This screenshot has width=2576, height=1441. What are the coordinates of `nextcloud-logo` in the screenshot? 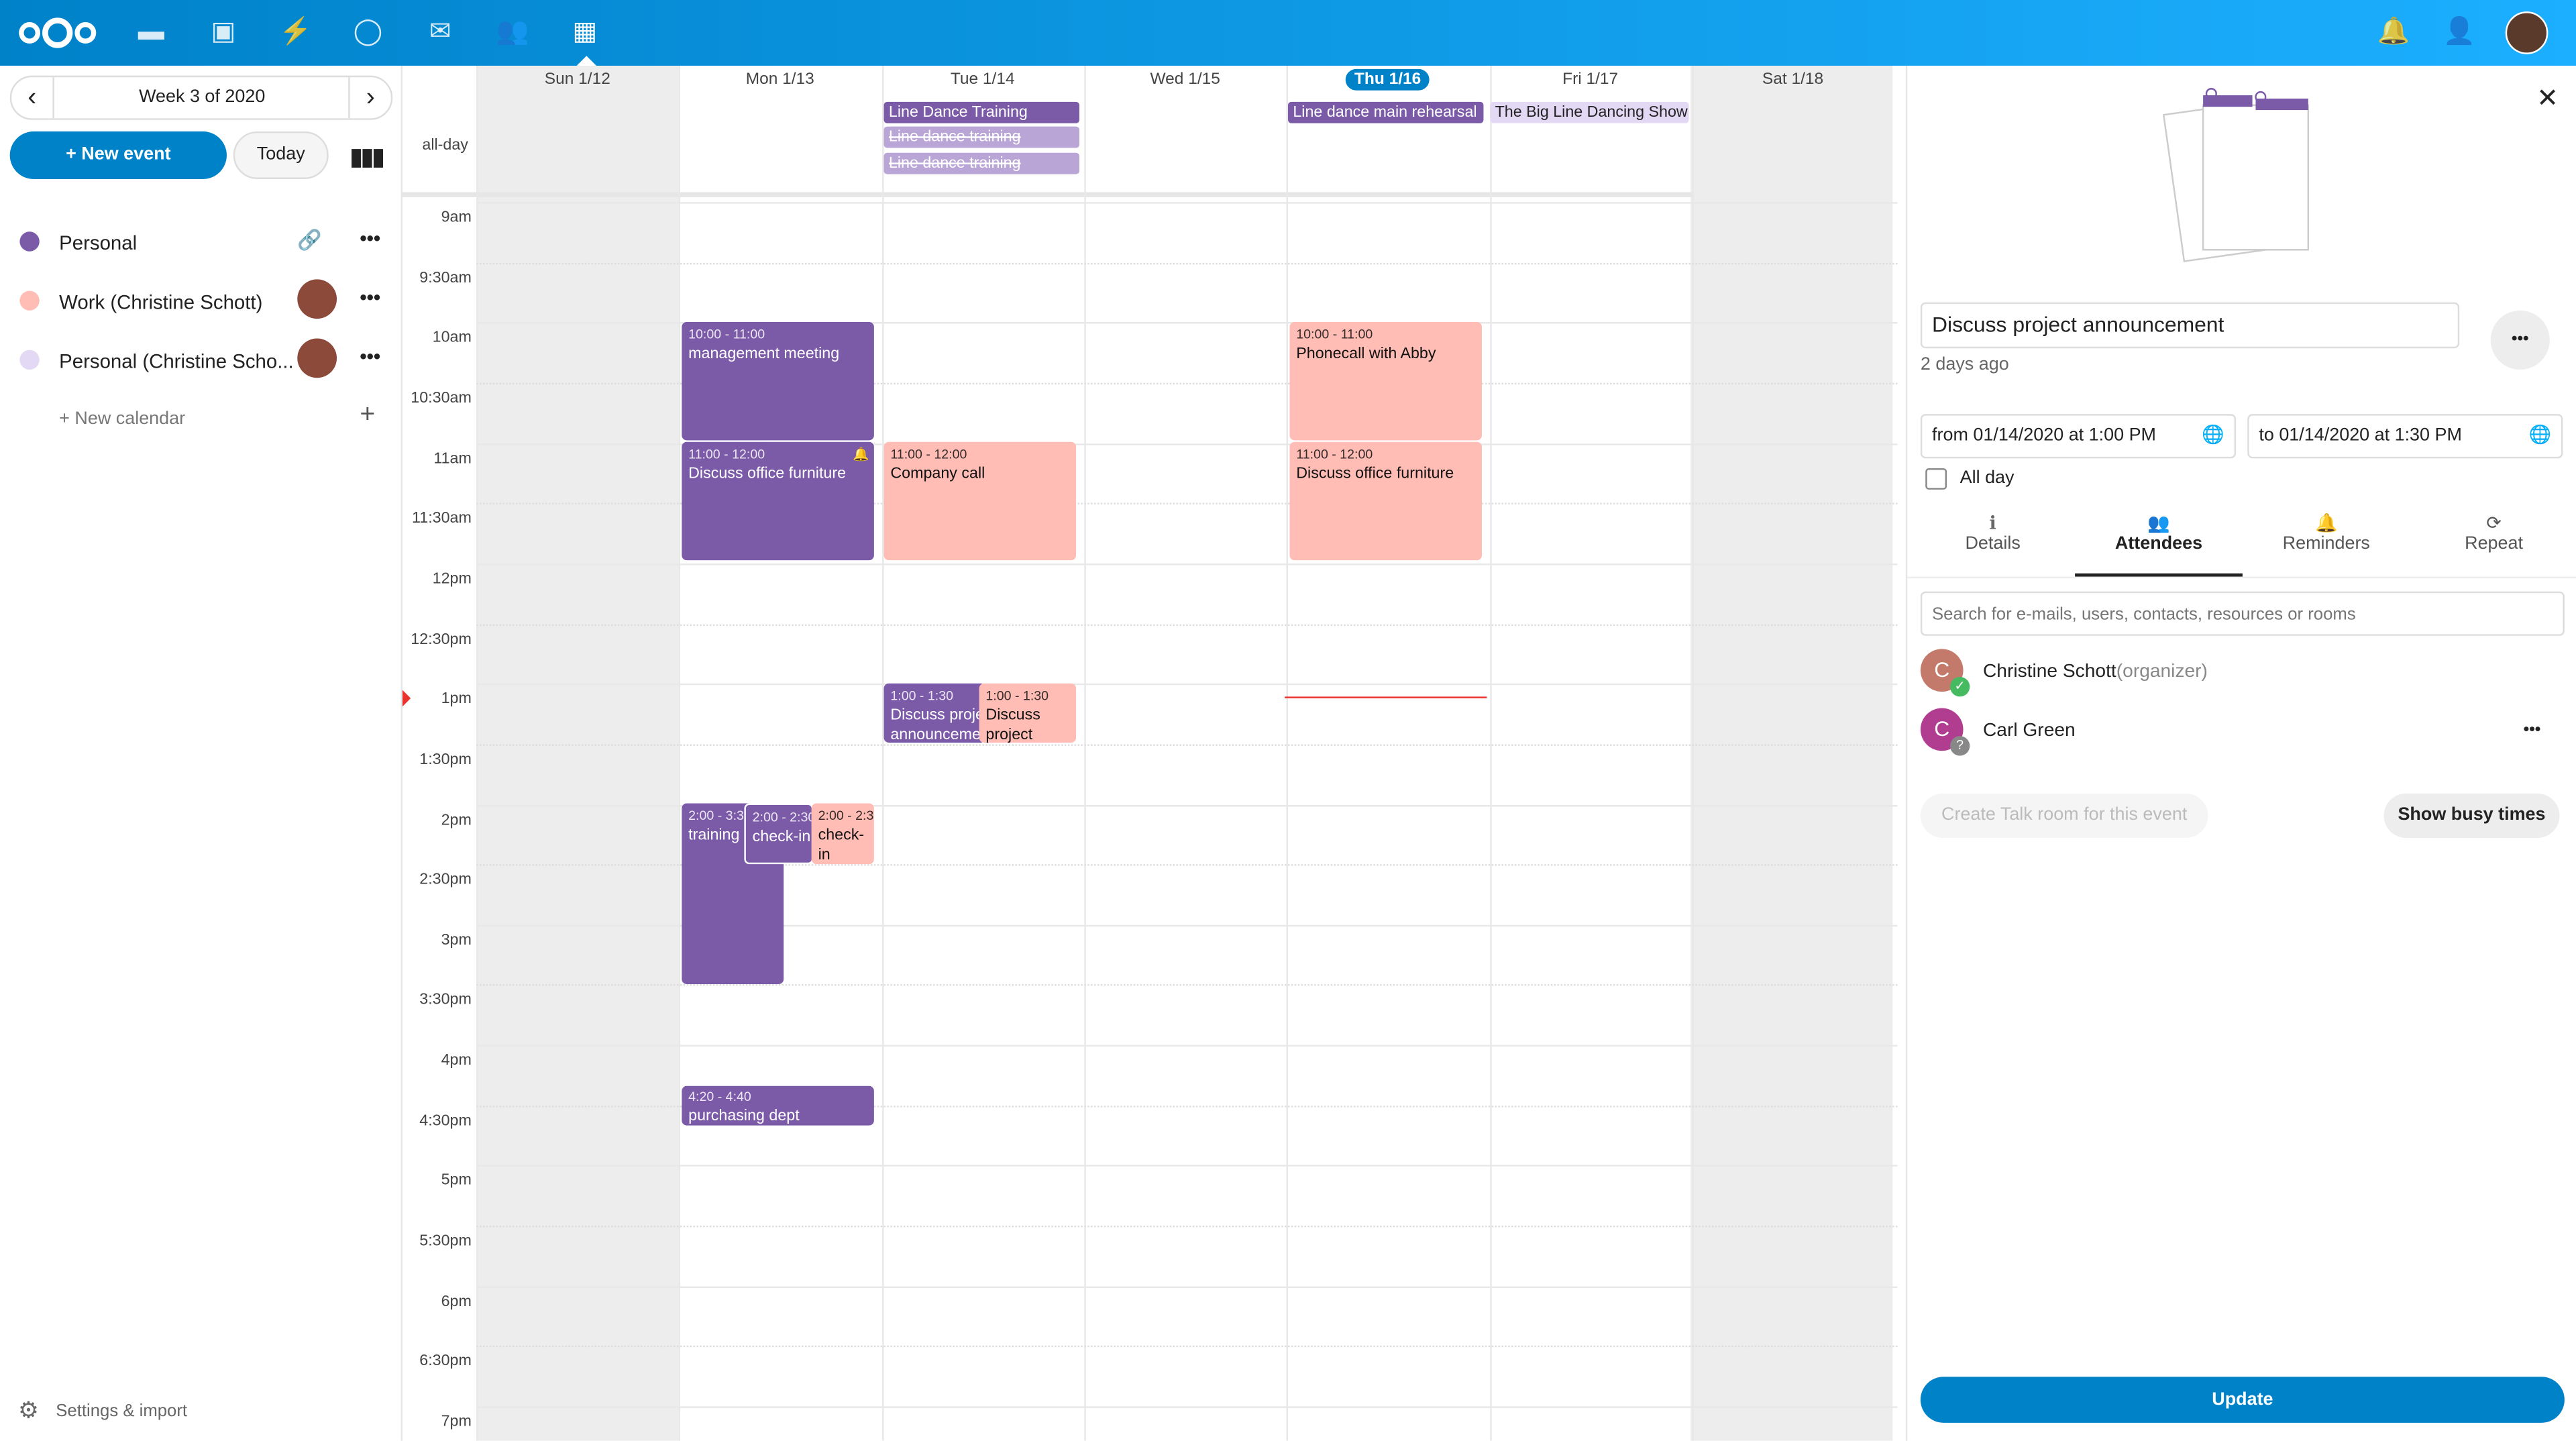 It's located at (57, 32).